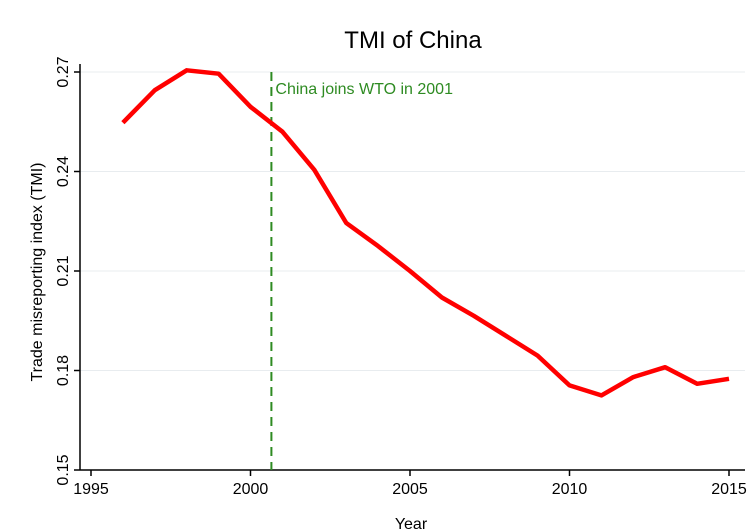 The image size is (754, 531). Describe the element at coordinates (413, 40) in the screenshot. I see `chart-title: TMI of China` at that location.